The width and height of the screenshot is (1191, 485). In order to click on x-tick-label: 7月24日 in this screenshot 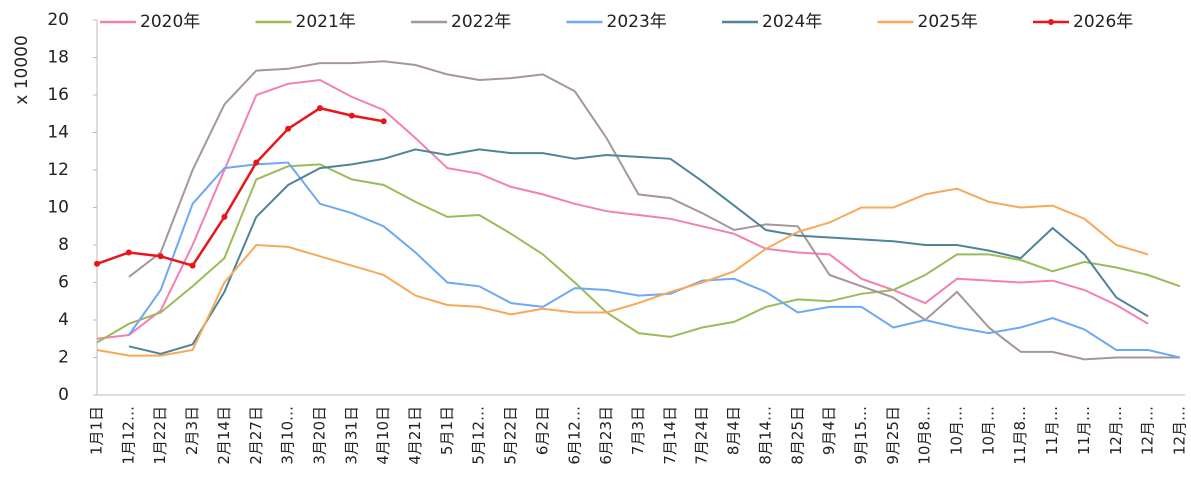, I will do `click(702, 435)`.